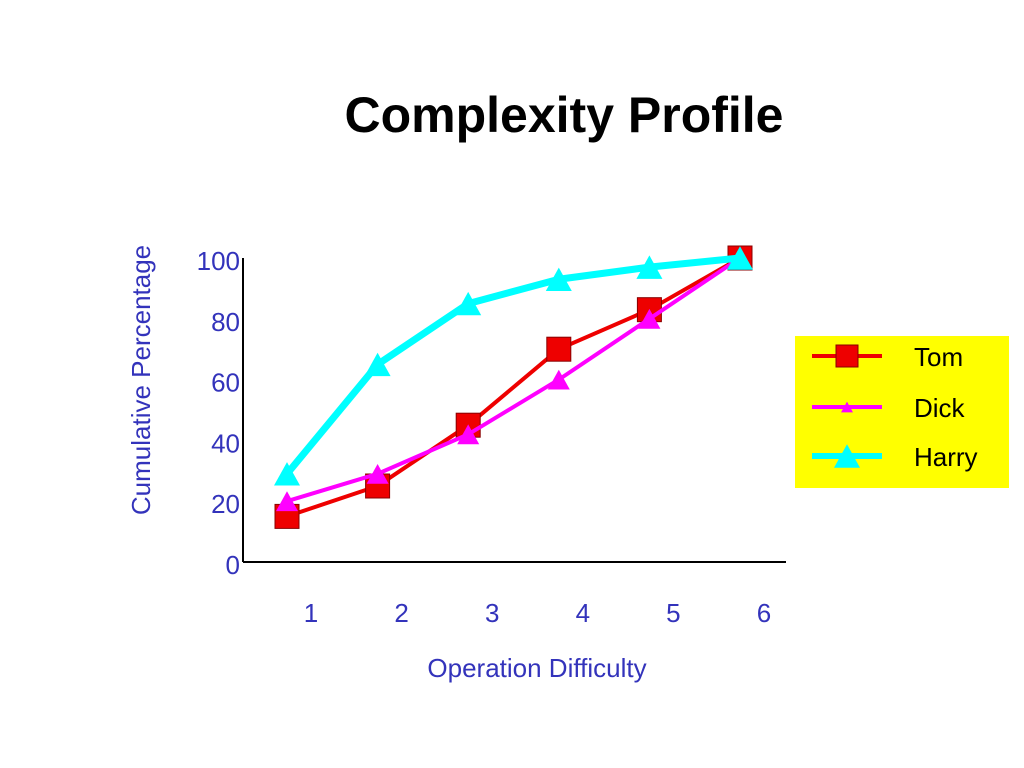  I want to click on legend-label: Harry, so click(946, 457).